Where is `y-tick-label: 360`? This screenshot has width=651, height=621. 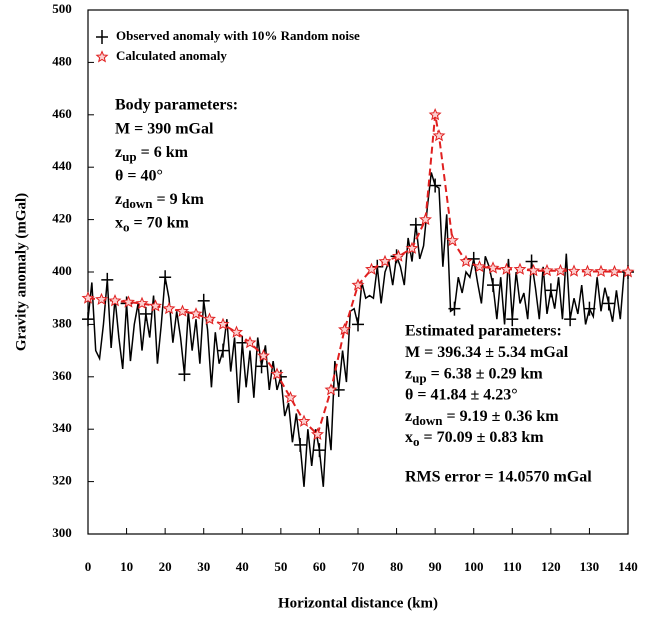
y-tick-label: 360 is located at coordinates (62, 375).